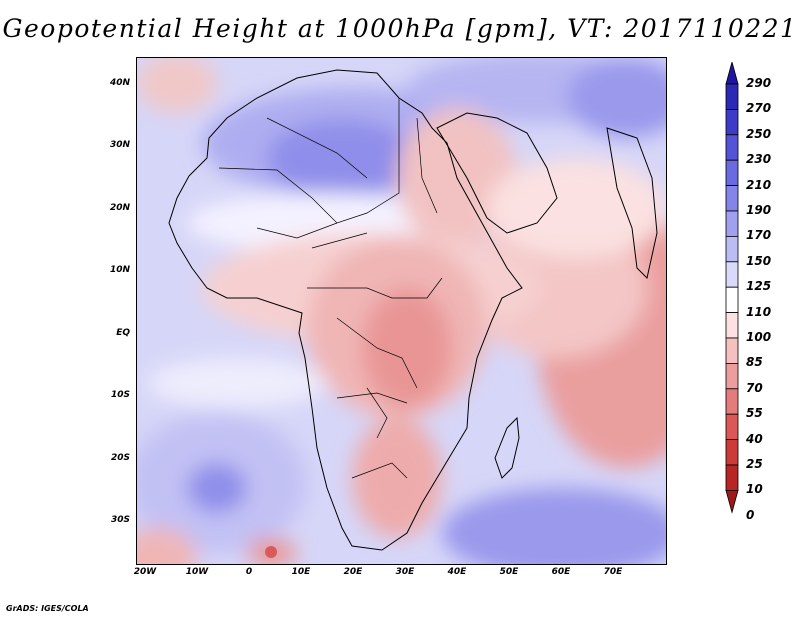 Image resolution: width=800 pixels, height=618 pixels. What do you see at coordinates (123, 333) in the screenshot?
I see `lat-label-eq: EQ` at bounding box center [123, 333].